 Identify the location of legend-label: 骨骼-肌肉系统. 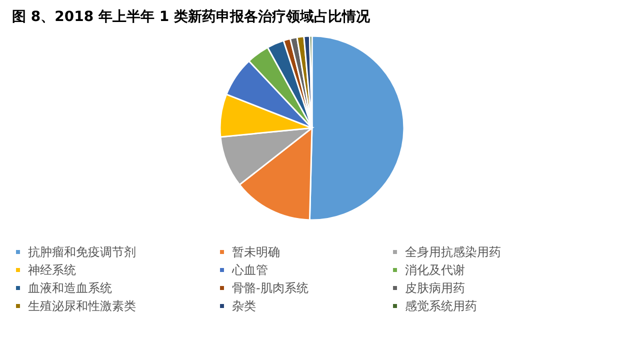
(270, 288).